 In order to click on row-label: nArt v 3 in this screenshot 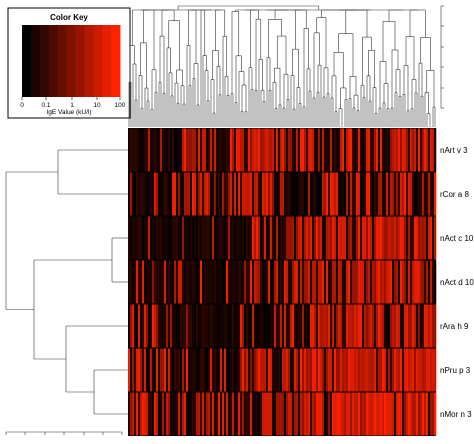, I will do `click(454, 150)`.